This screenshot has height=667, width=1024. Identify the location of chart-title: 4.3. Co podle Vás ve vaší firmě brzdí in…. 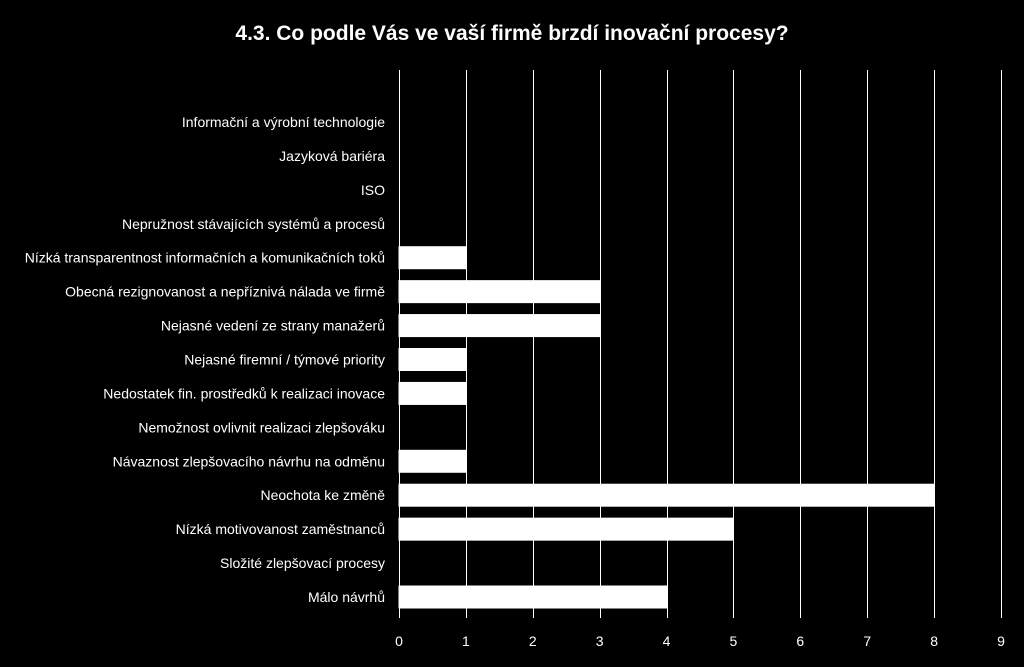
(511, 33).